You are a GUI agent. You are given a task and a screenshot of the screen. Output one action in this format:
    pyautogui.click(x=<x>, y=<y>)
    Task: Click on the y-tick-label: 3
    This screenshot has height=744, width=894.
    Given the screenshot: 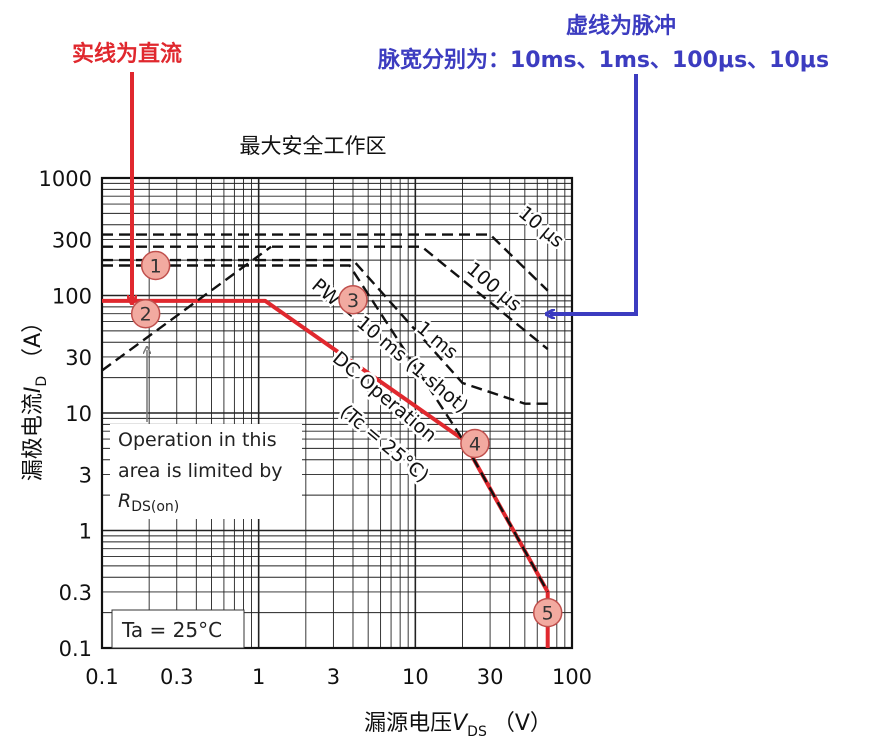 What is the action you would take?
    pyautogui.click(x=85, y=475)
    